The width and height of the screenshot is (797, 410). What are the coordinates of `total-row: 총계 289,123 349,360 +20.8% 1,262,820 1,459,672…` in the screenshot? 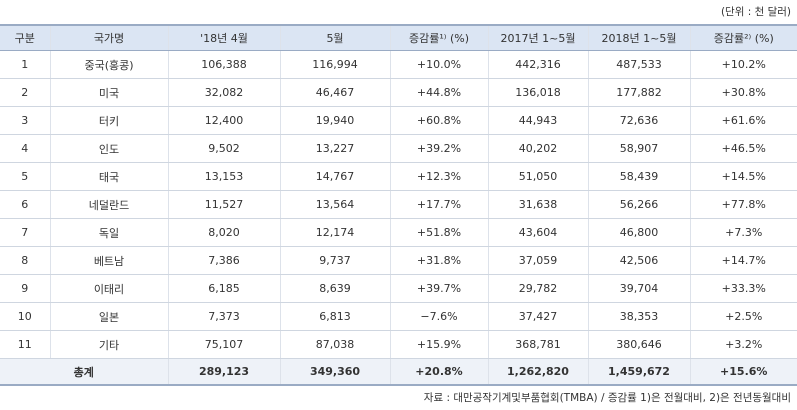 It's located at (398, 372).